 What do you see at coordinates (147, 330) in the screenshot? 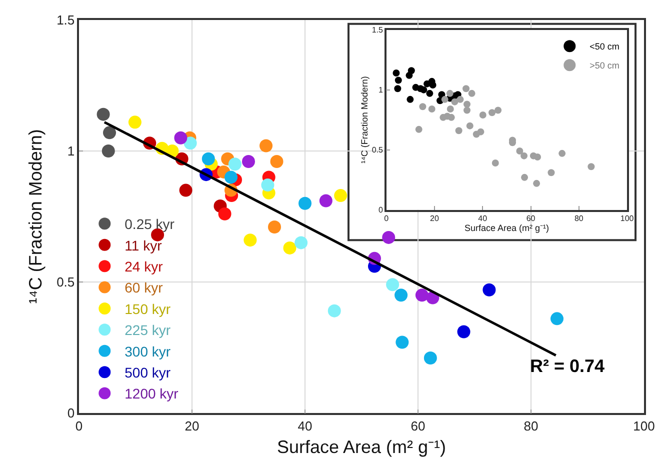
I see `legend-label: 225 kyr` at bounding box center [147, 330].